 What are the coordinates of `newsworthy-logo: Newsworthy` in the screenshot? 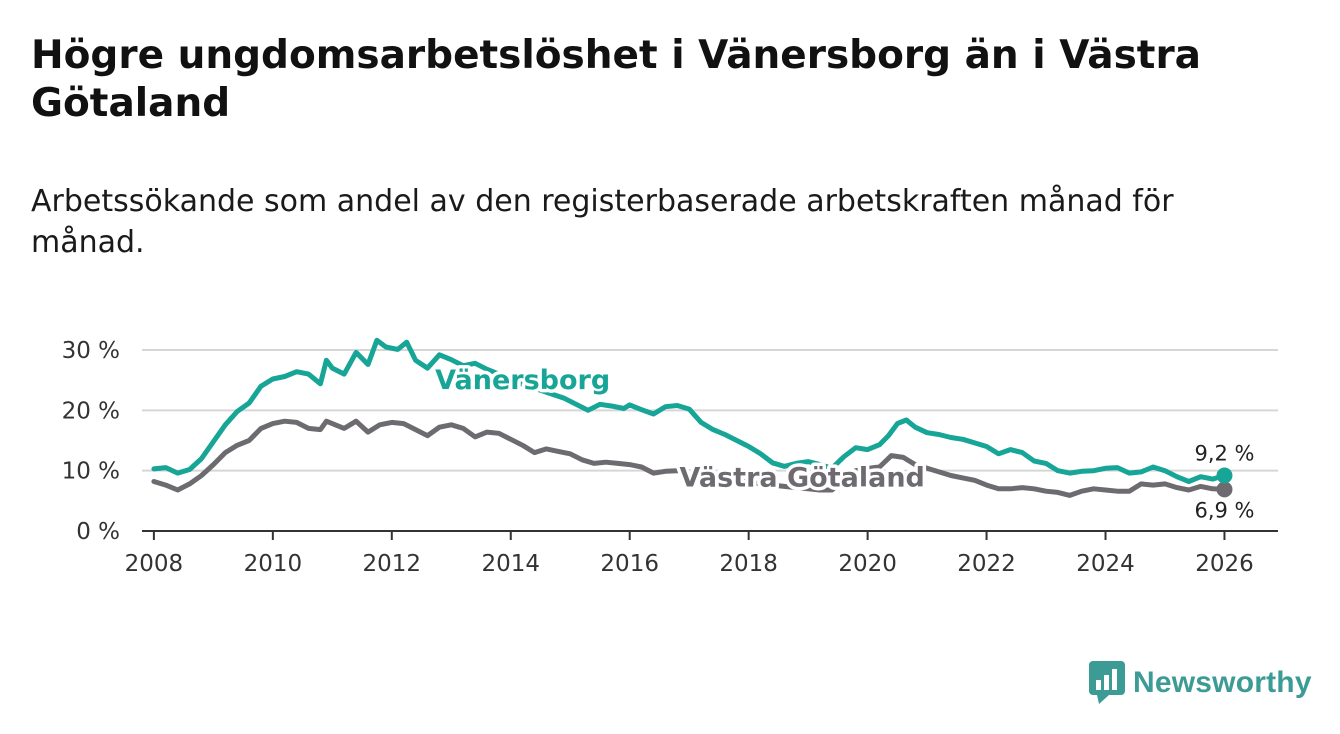 It's located at (1200, 683).